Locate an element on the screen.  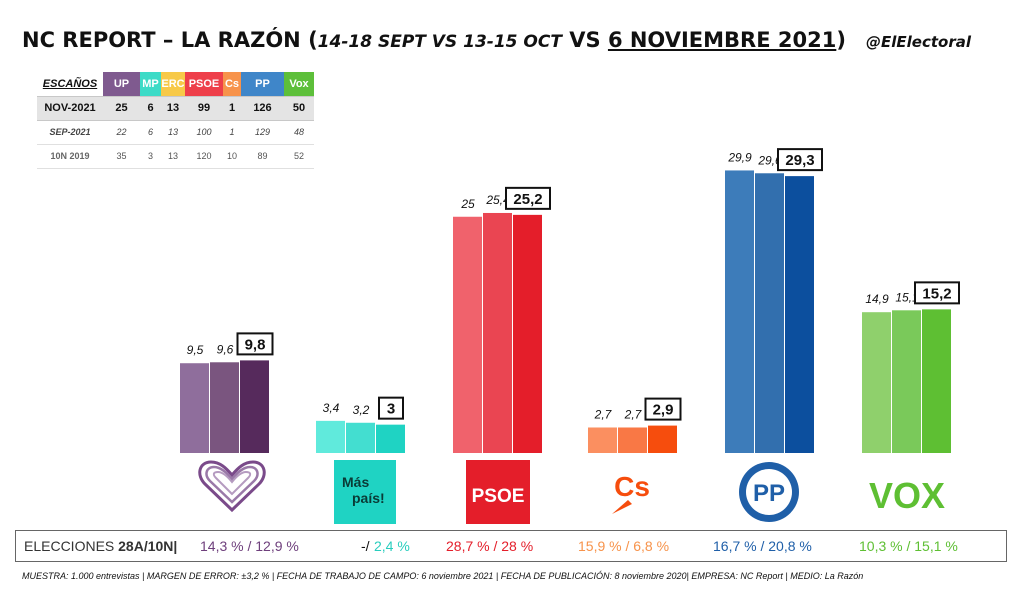
seats-col-erc: ERC is located at coordinates (173, 84).